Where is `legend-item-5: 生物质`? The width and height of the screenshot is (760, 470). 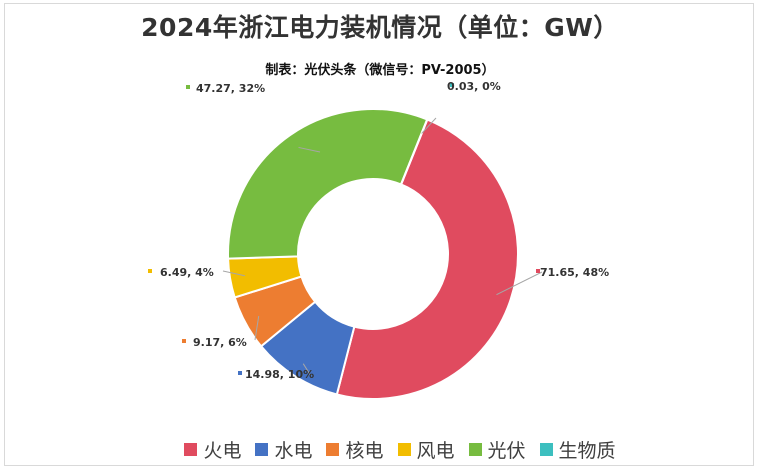 legend-item-5: 生物质 is located at coordinates (577, 449).